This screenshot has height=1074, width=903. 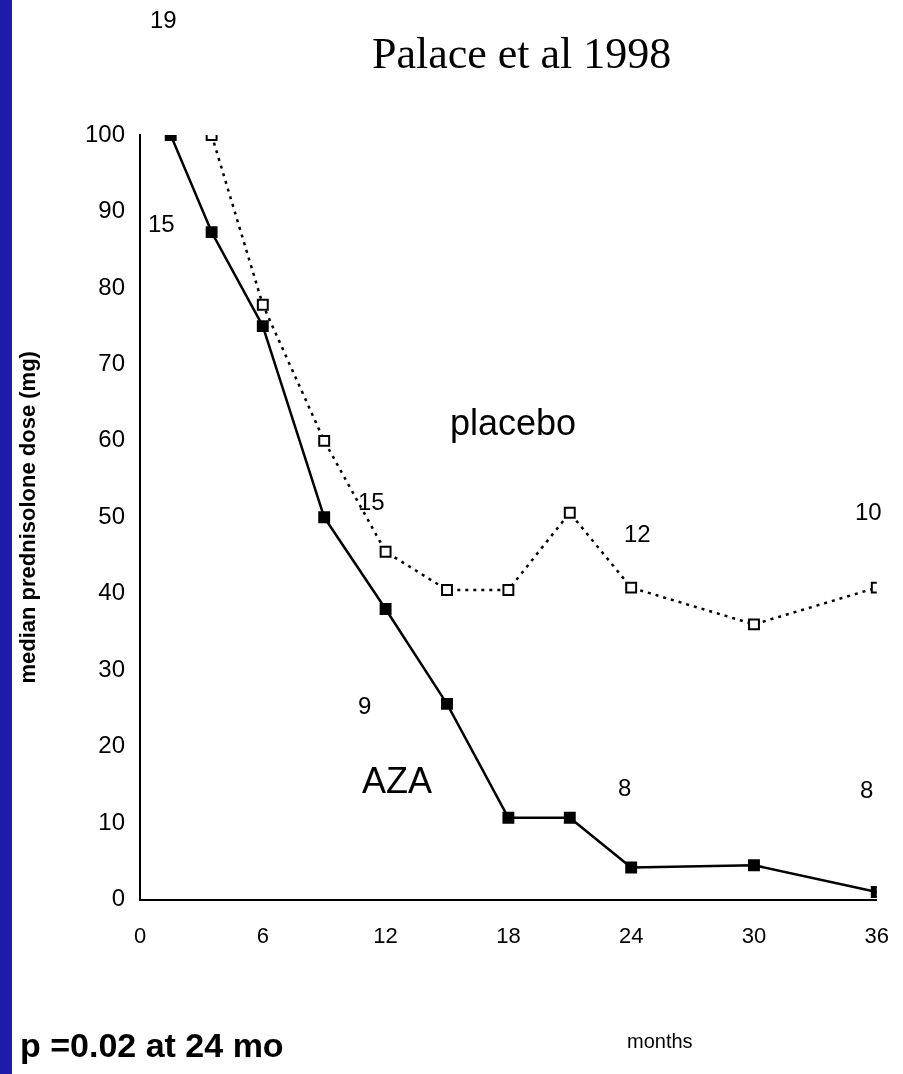 What do you see at coordinates (163, 20) in the screenshot?
I see `text: 19` at bounding box center [163, 20].